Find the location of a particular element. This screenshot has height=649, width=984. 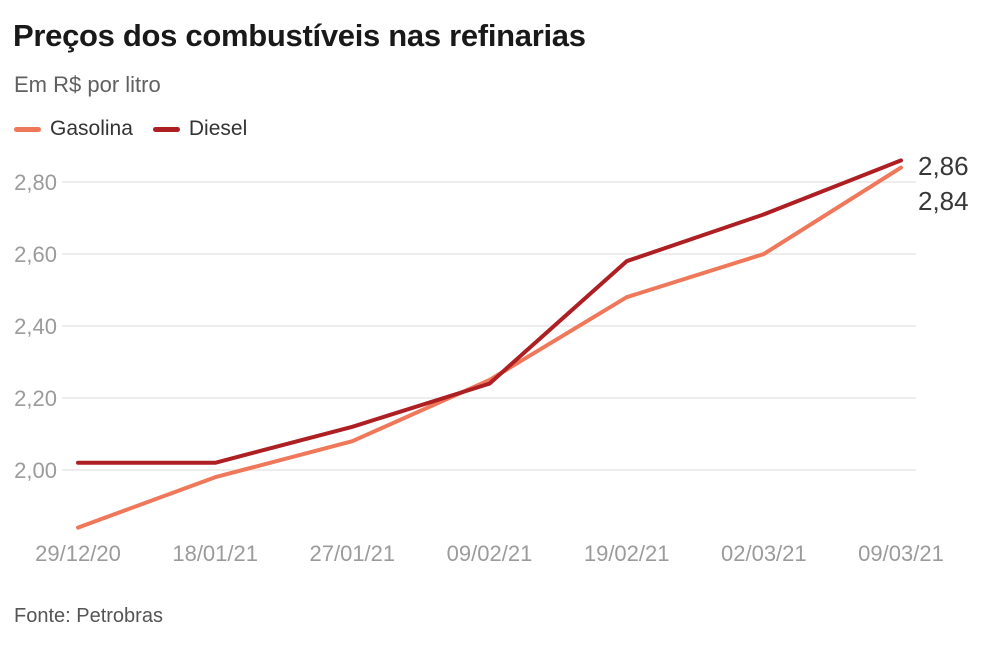

legend-label-gasolina: Gasolina is located at coordinates (91, 128).